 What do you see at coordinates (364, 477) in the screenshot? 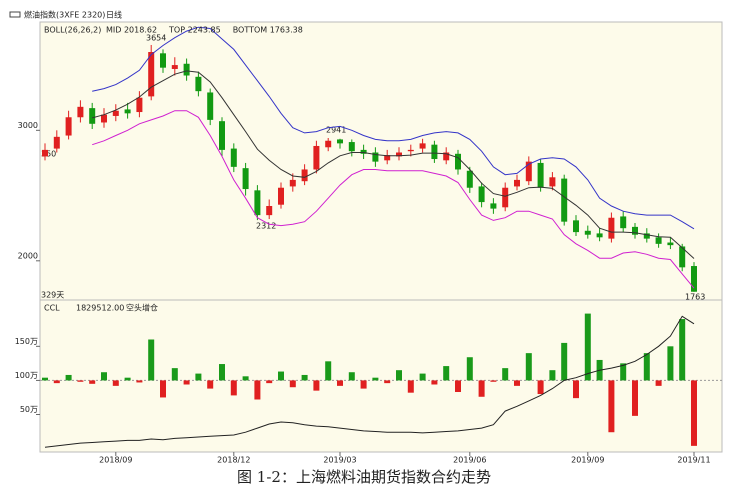
I see `caption: 图 1-2：上海燃料油期货指数合约走势` at bounding box center [364, 477].